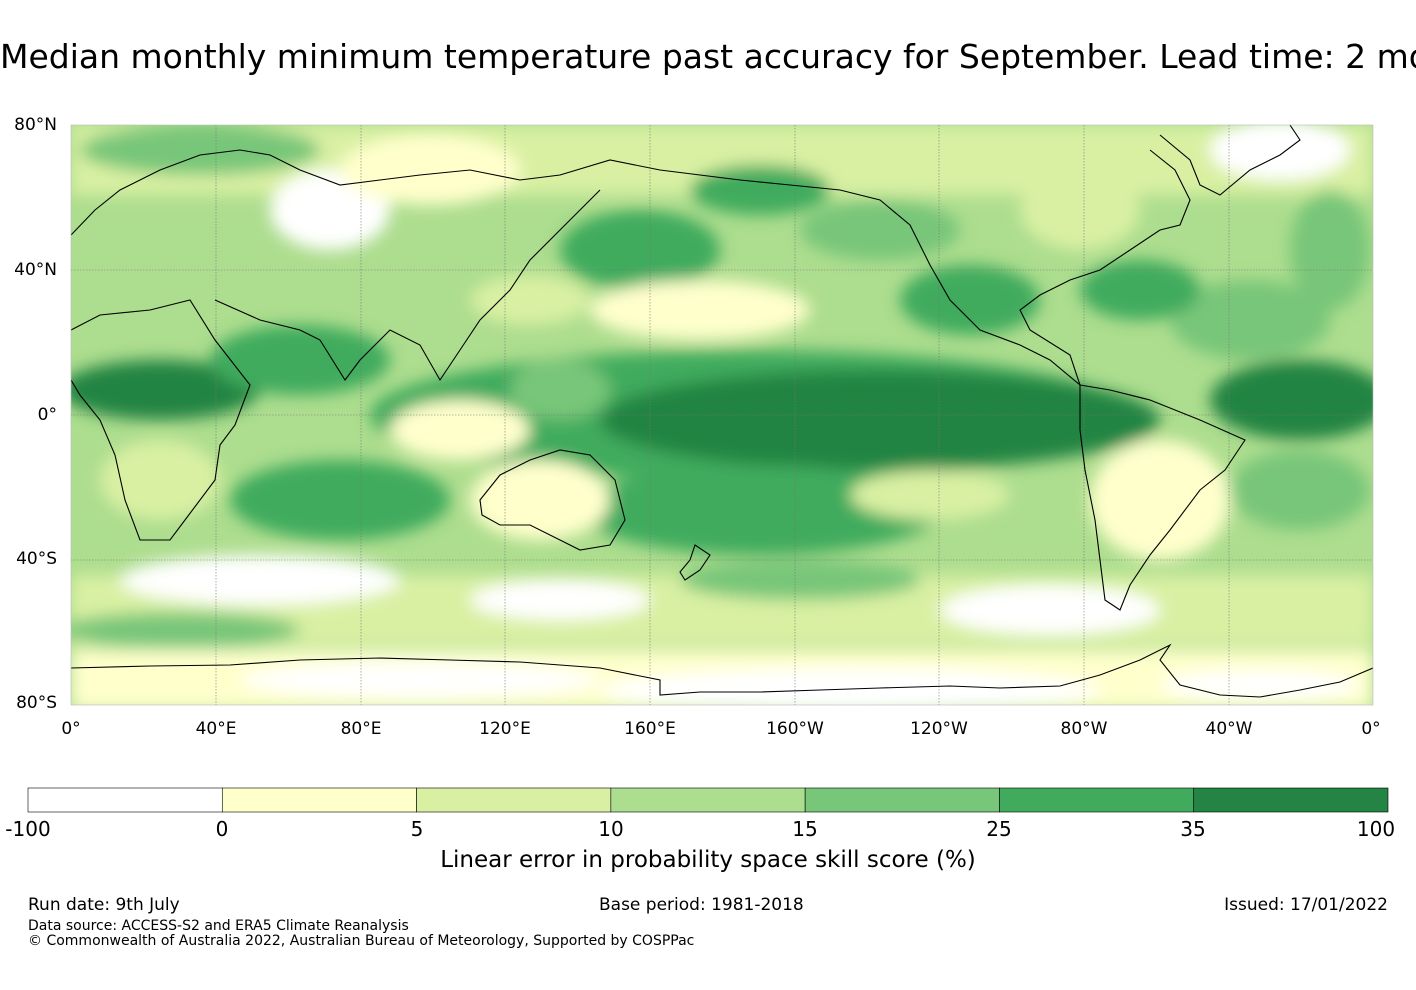 This screenshot has height=990, width=1416. What do you see at coordinates (104, 905) in the screenshot?
I see `run-date: Run date: 9th July` at bounding box center [104, 905].